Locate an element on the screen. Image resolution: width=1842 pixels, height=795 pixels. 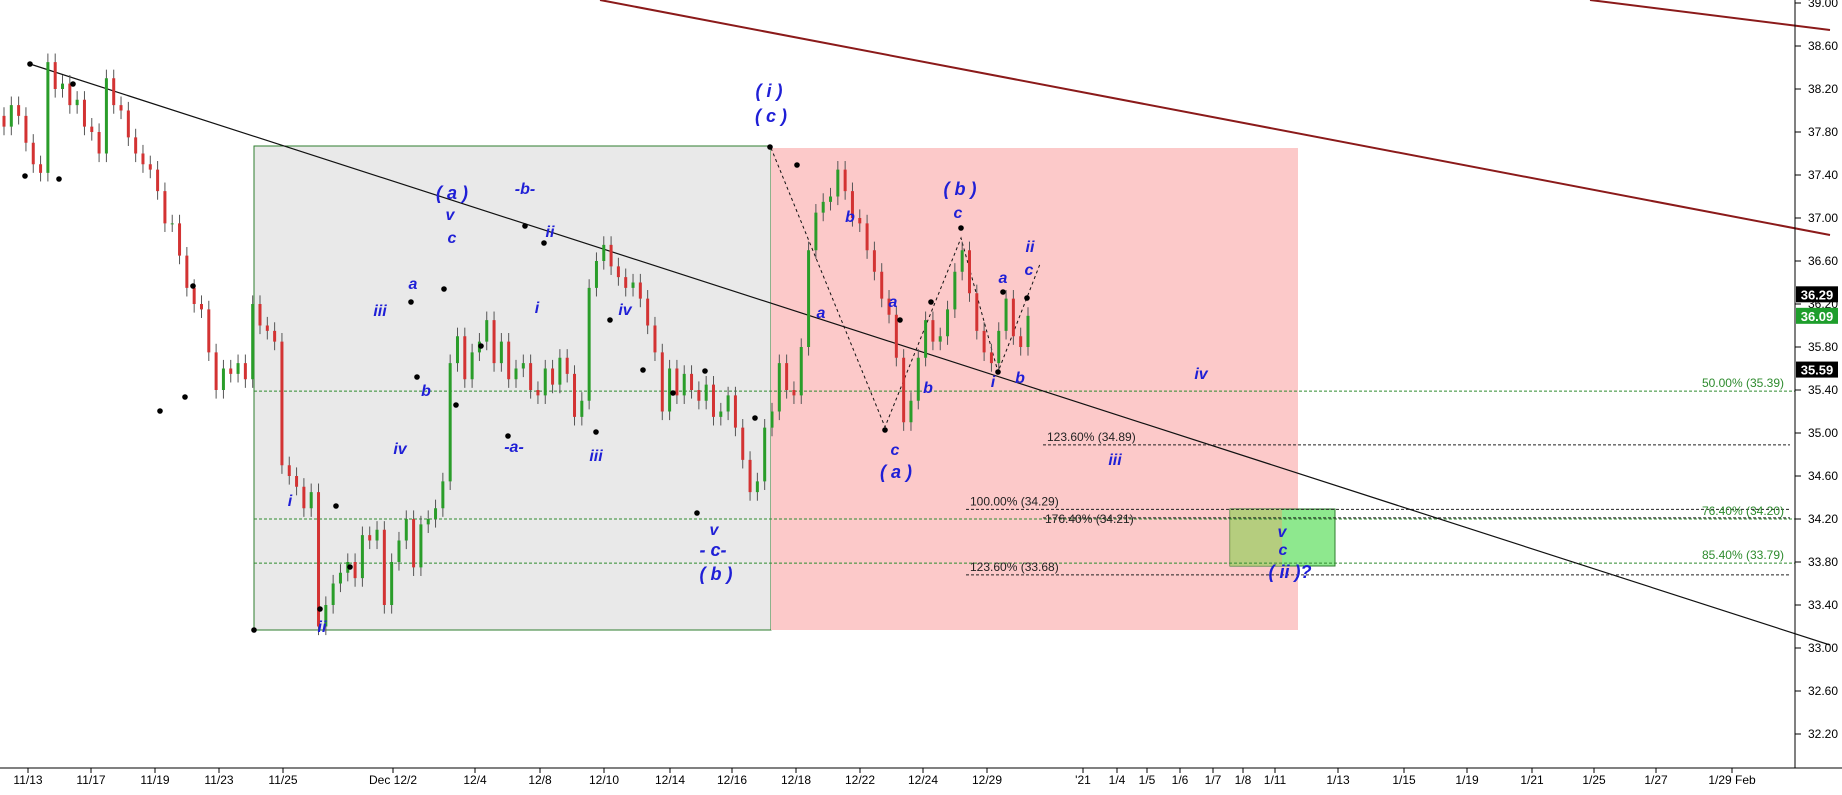
wave-label: iii is located at coordinates (596, 456).